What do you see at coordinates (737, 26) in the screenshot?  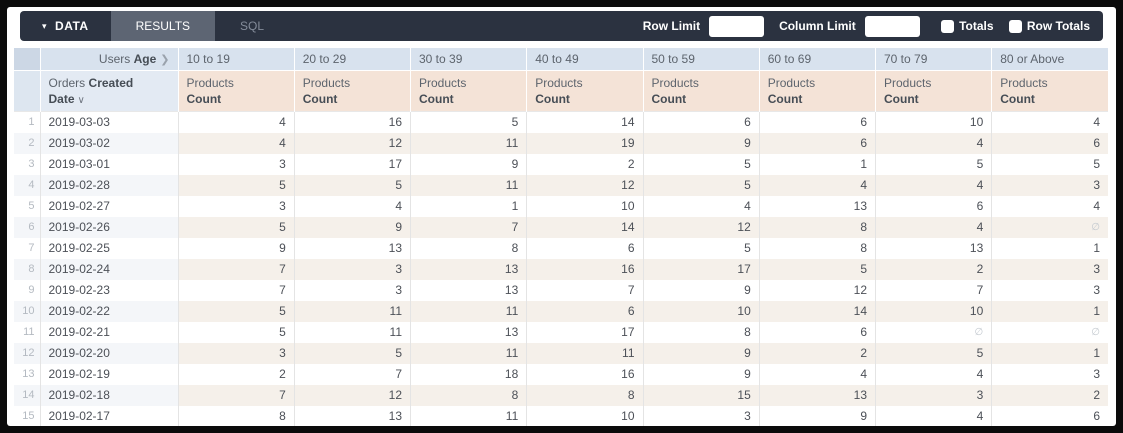 I see `row-limit-input` at bounding box center [737, 26].